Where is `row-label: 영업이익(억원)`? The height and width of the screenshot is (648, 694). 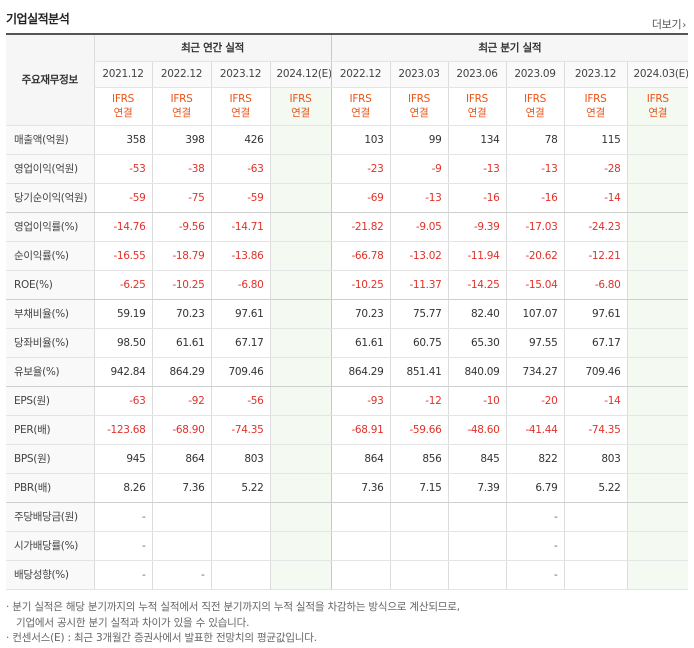
row-label: 영업이익(억원) is located at coordinates (50, 169).